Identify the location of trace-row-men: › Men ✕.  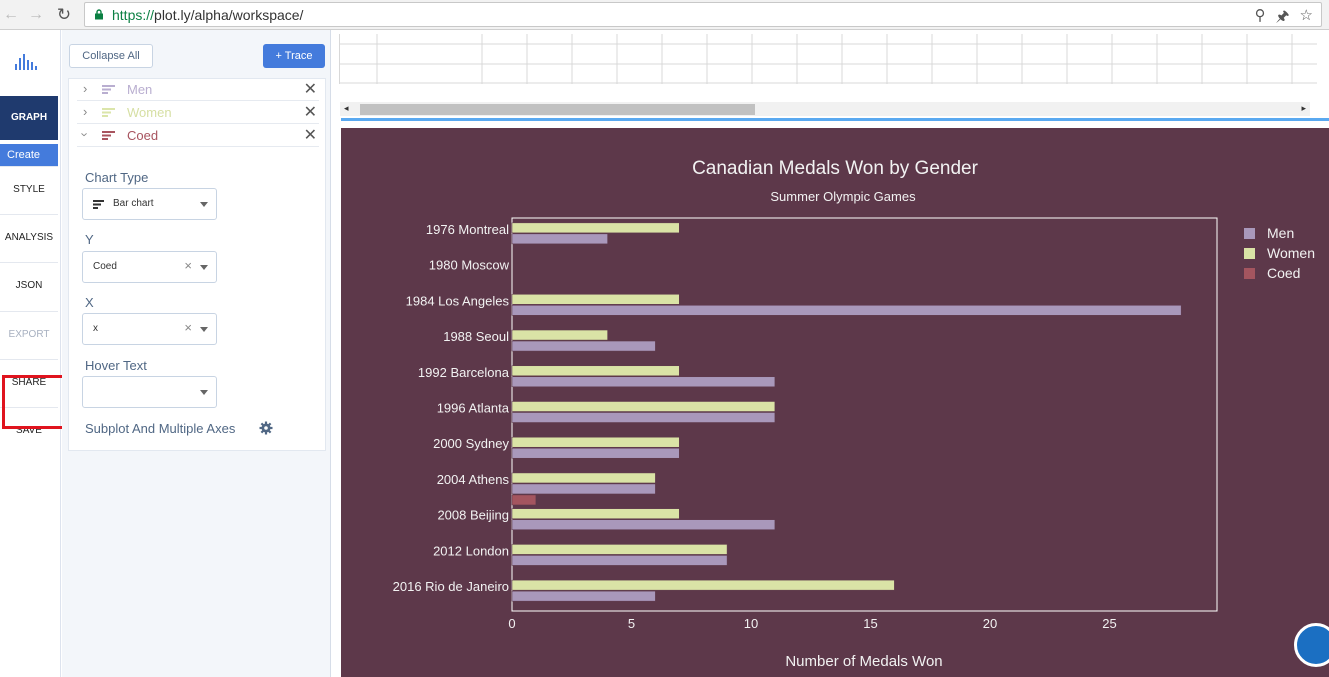
(198, 90).